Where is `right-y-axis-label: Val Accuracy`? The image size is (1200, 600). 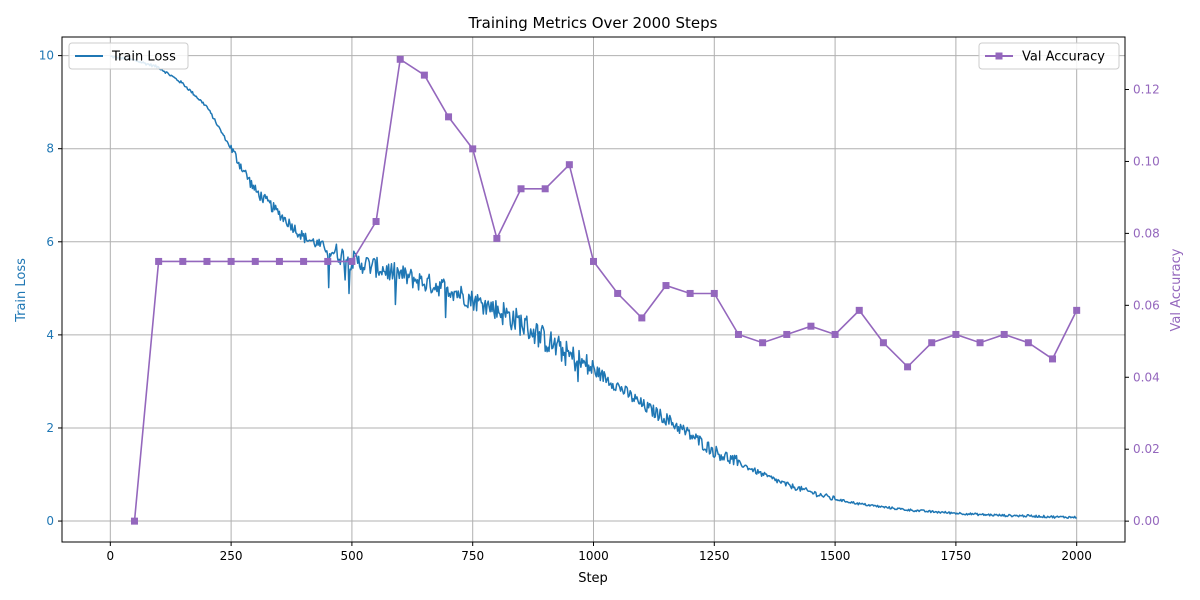 right-y-axis-label: Val Accuracy is located at coordinates (1176, 289).